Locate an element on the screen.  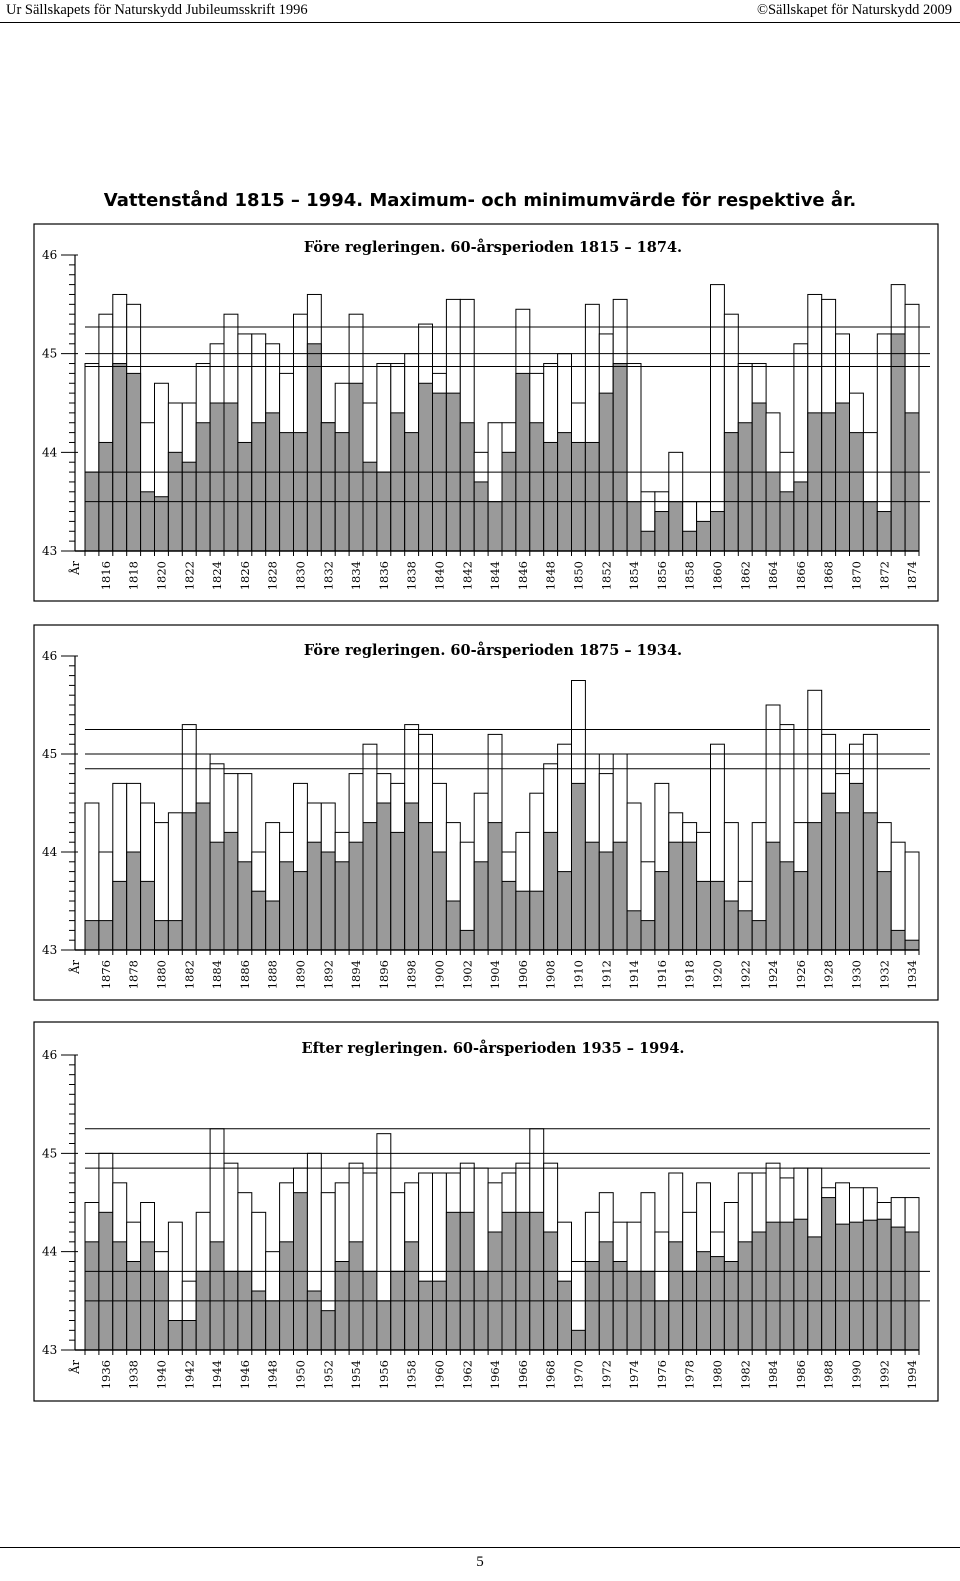
x-tick-label: 1976 is located at coordinates (662, 1374).